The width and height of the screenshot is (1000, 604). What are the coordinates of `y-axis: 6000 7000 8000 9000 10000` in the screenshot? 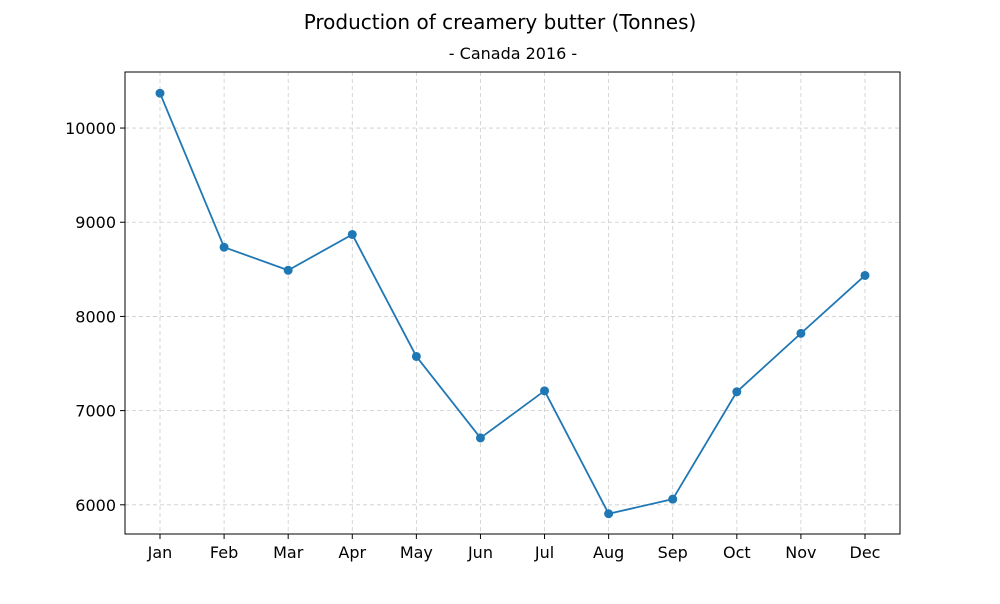 It's located at (95, 317).